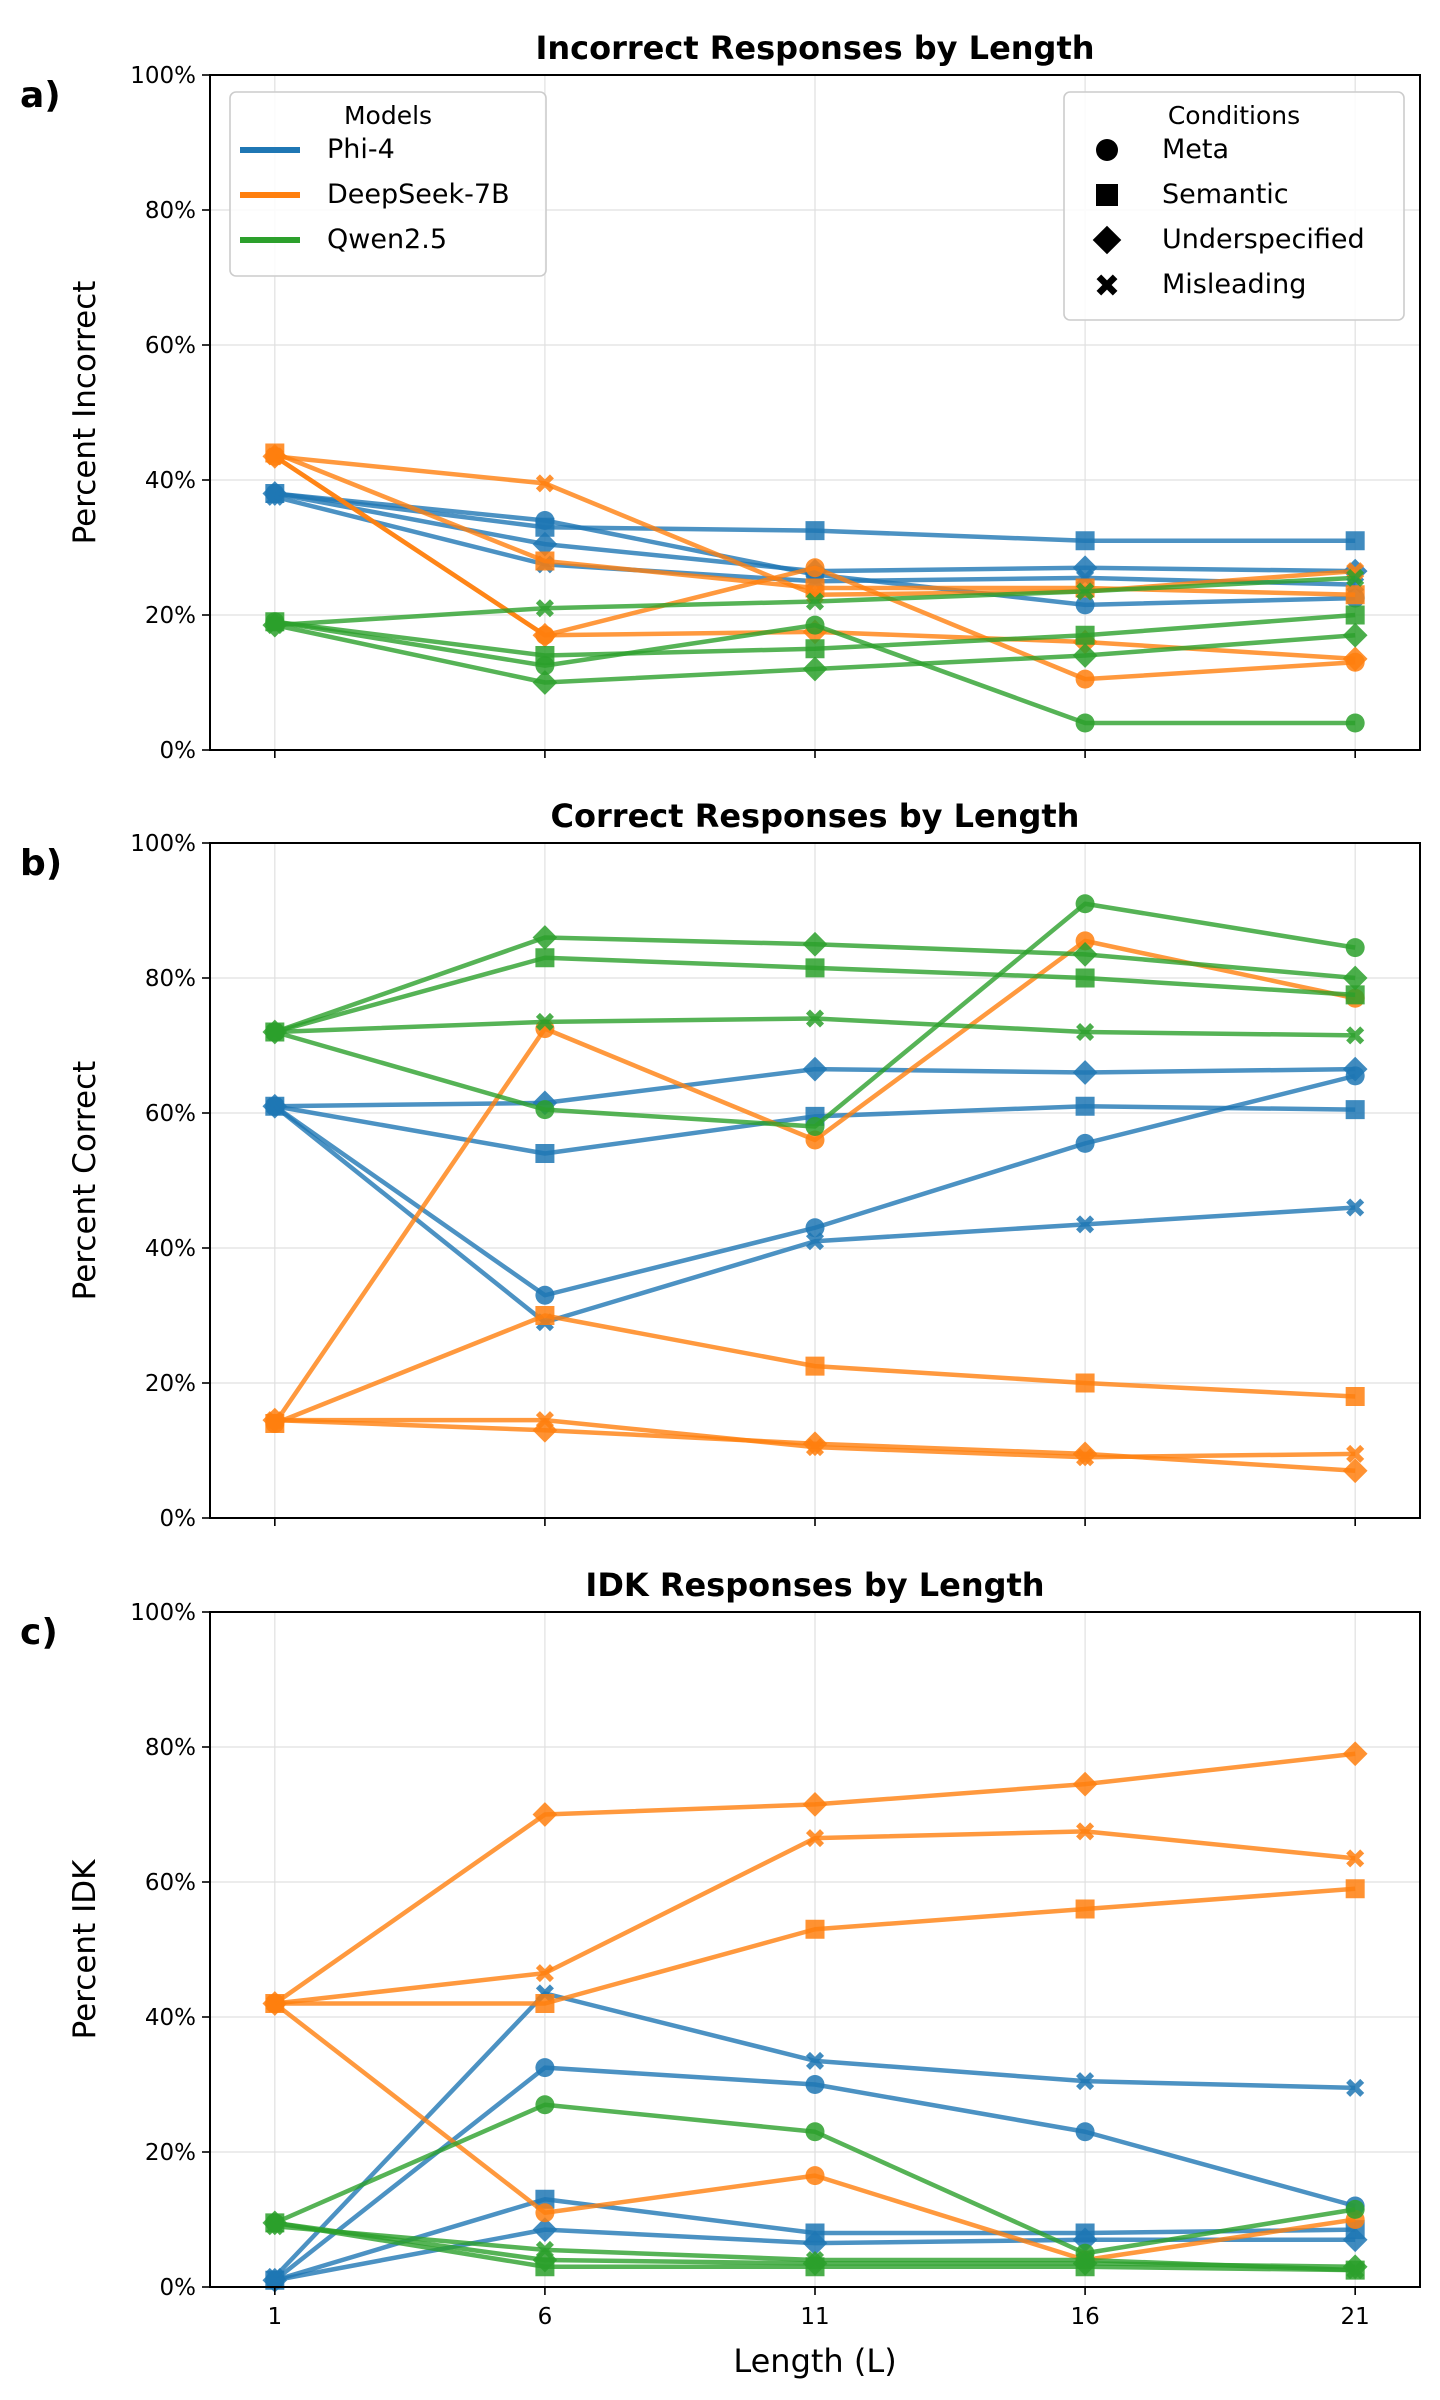 The width and height of the screenshot is (1440, 2400). I want to click on series-qwen2-5-underspecified, so click(815, 985).